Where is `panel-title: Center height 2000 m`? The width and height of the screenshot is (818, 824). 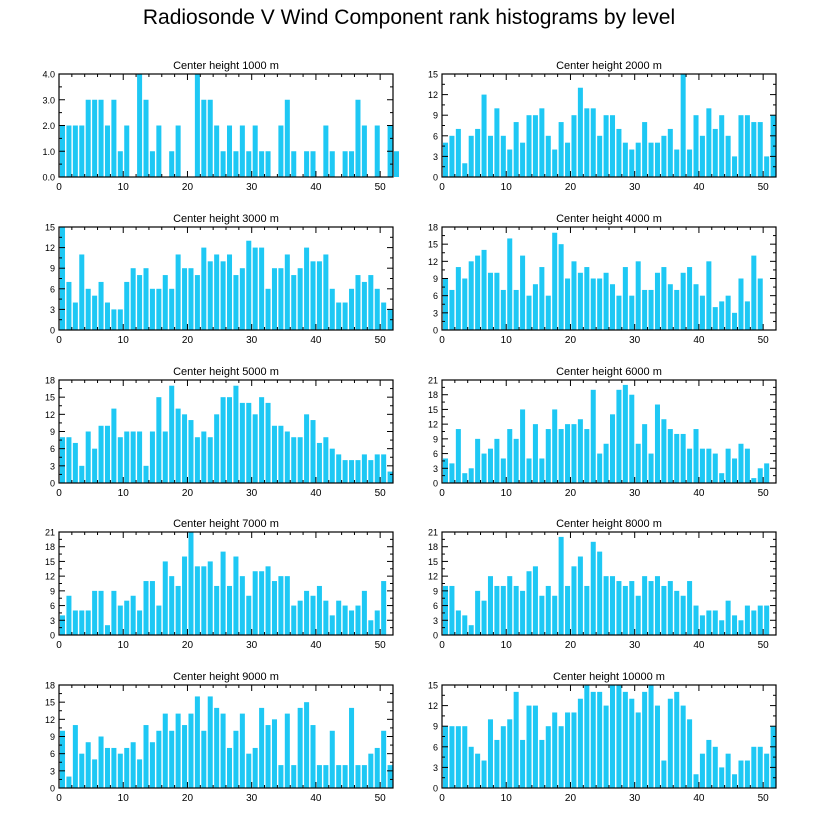
panel-title: Center height 2000 m is located at coordinates (609, 66).